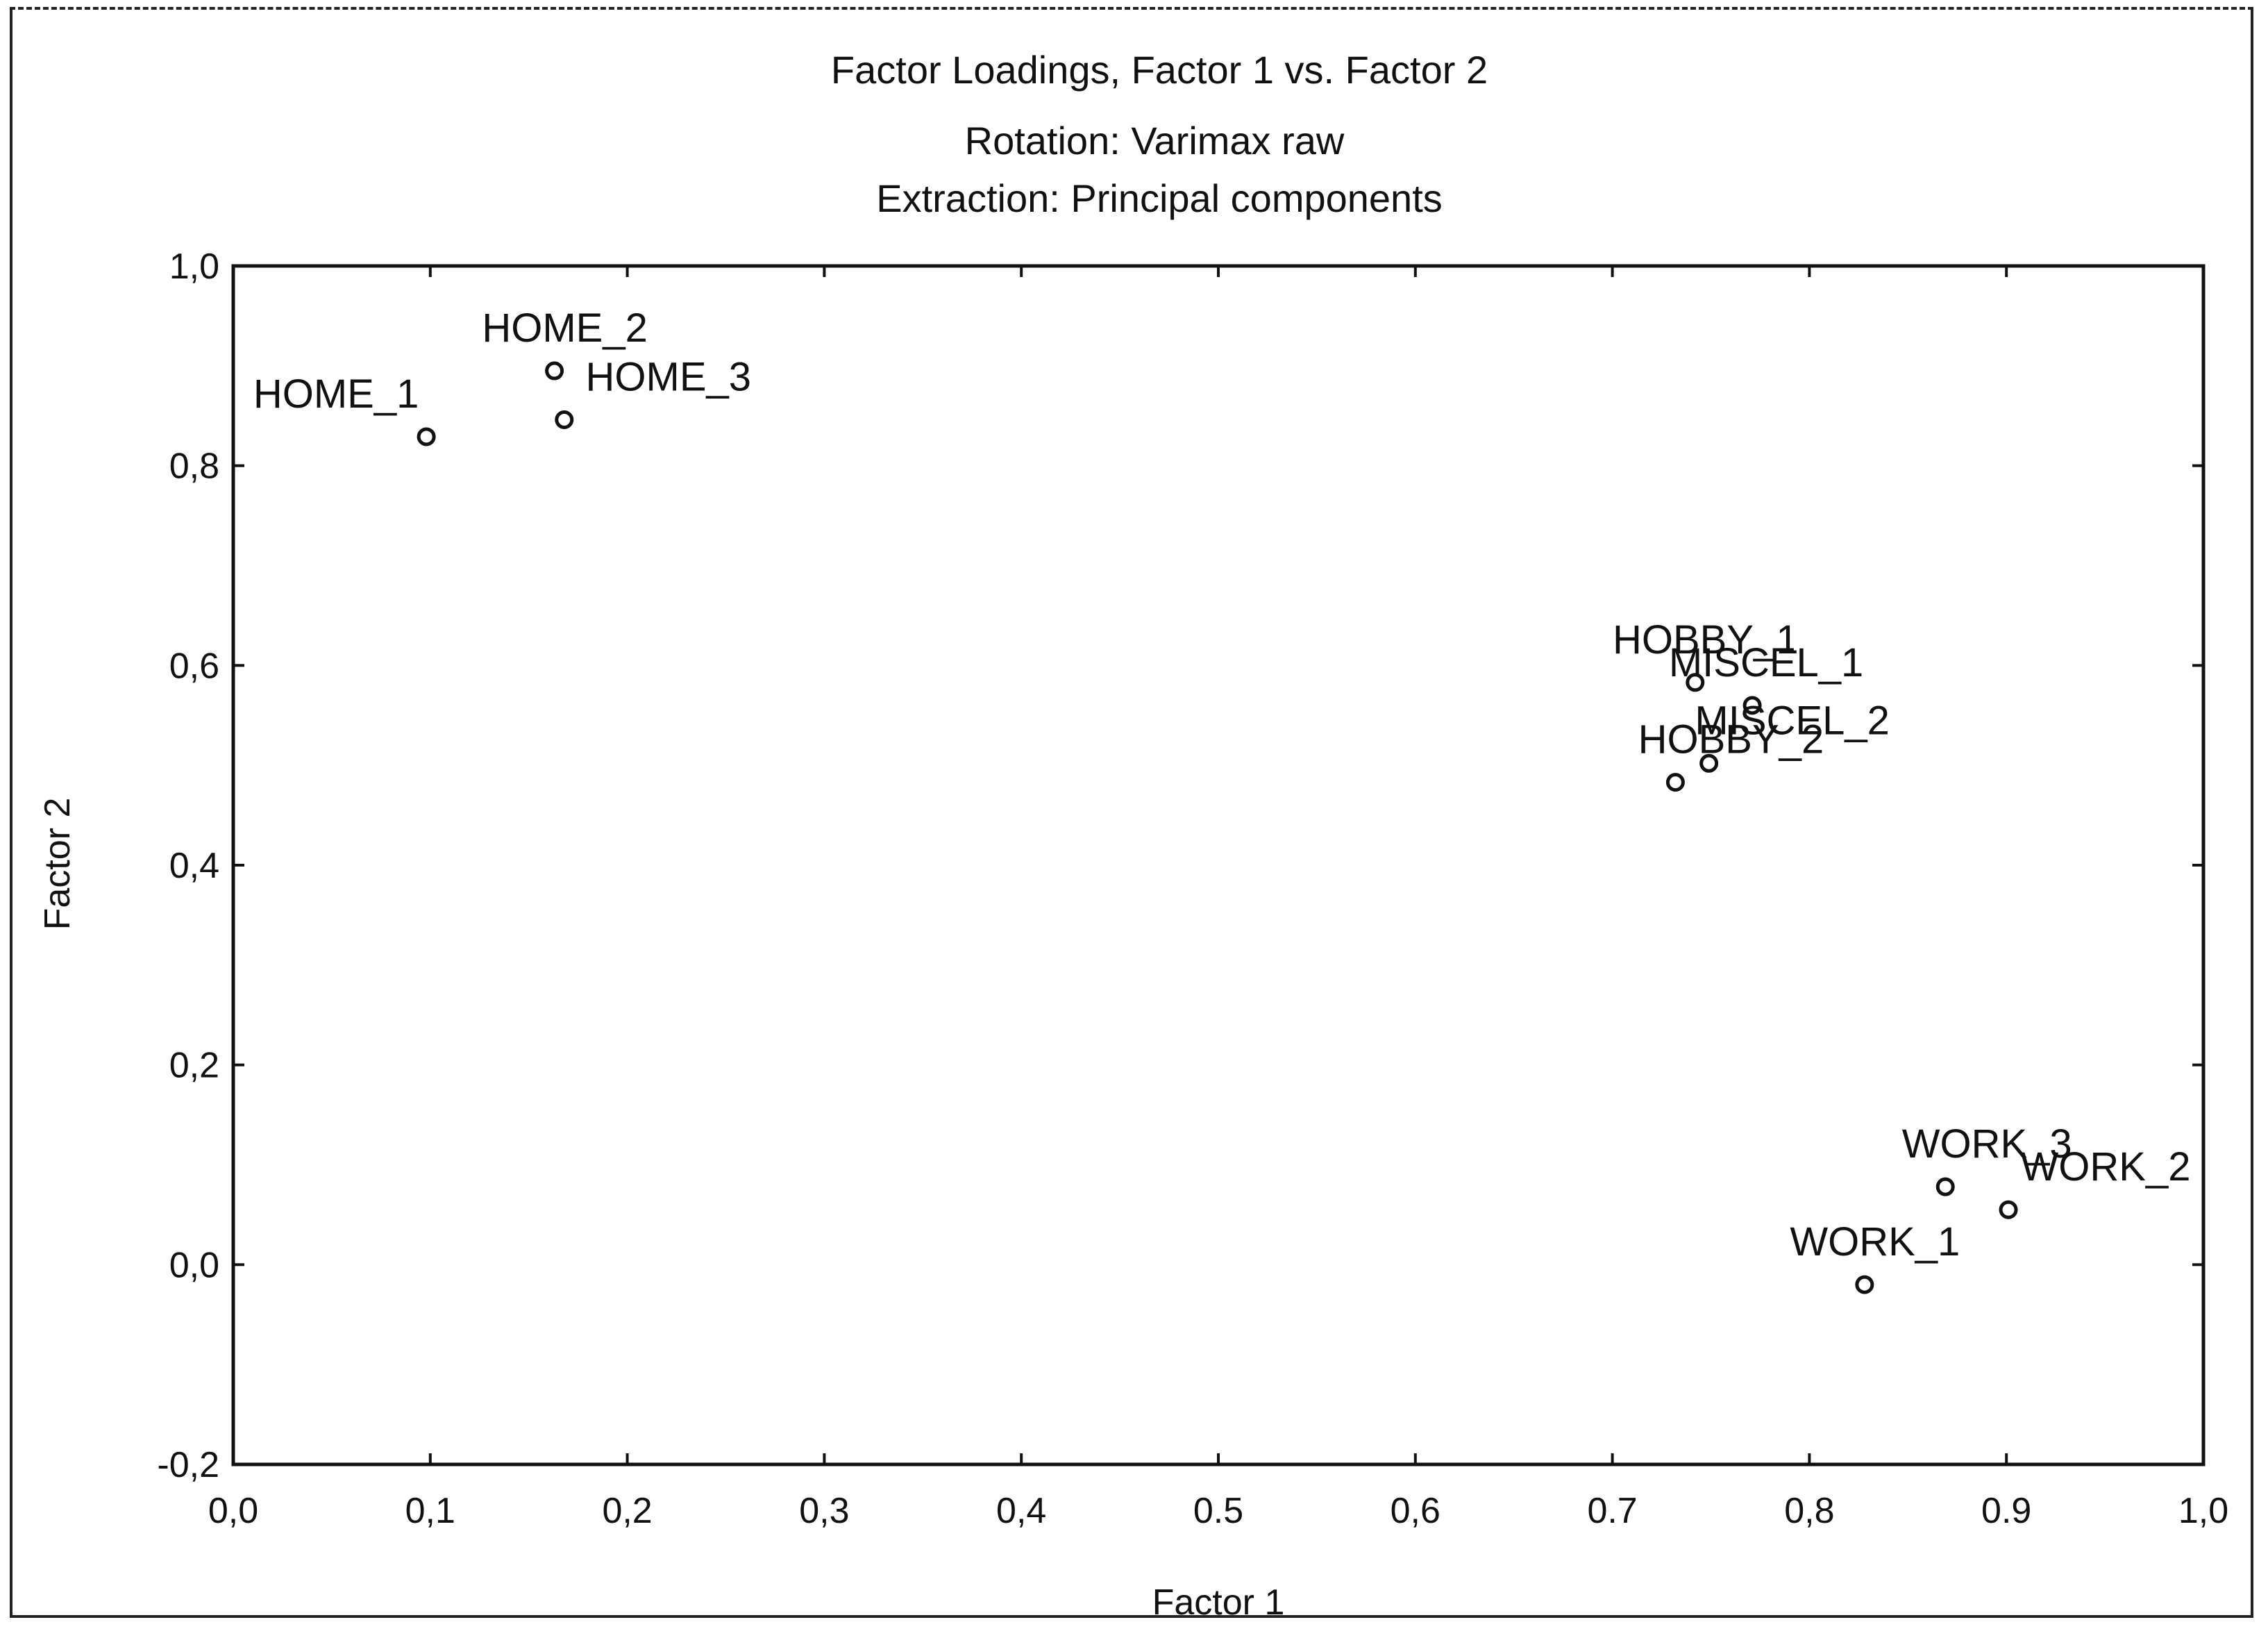 The height and width of the screenshot is (1638, 2268). I want to click on point-label-miscel-1: MISCEL_1, so click(1766, 662).